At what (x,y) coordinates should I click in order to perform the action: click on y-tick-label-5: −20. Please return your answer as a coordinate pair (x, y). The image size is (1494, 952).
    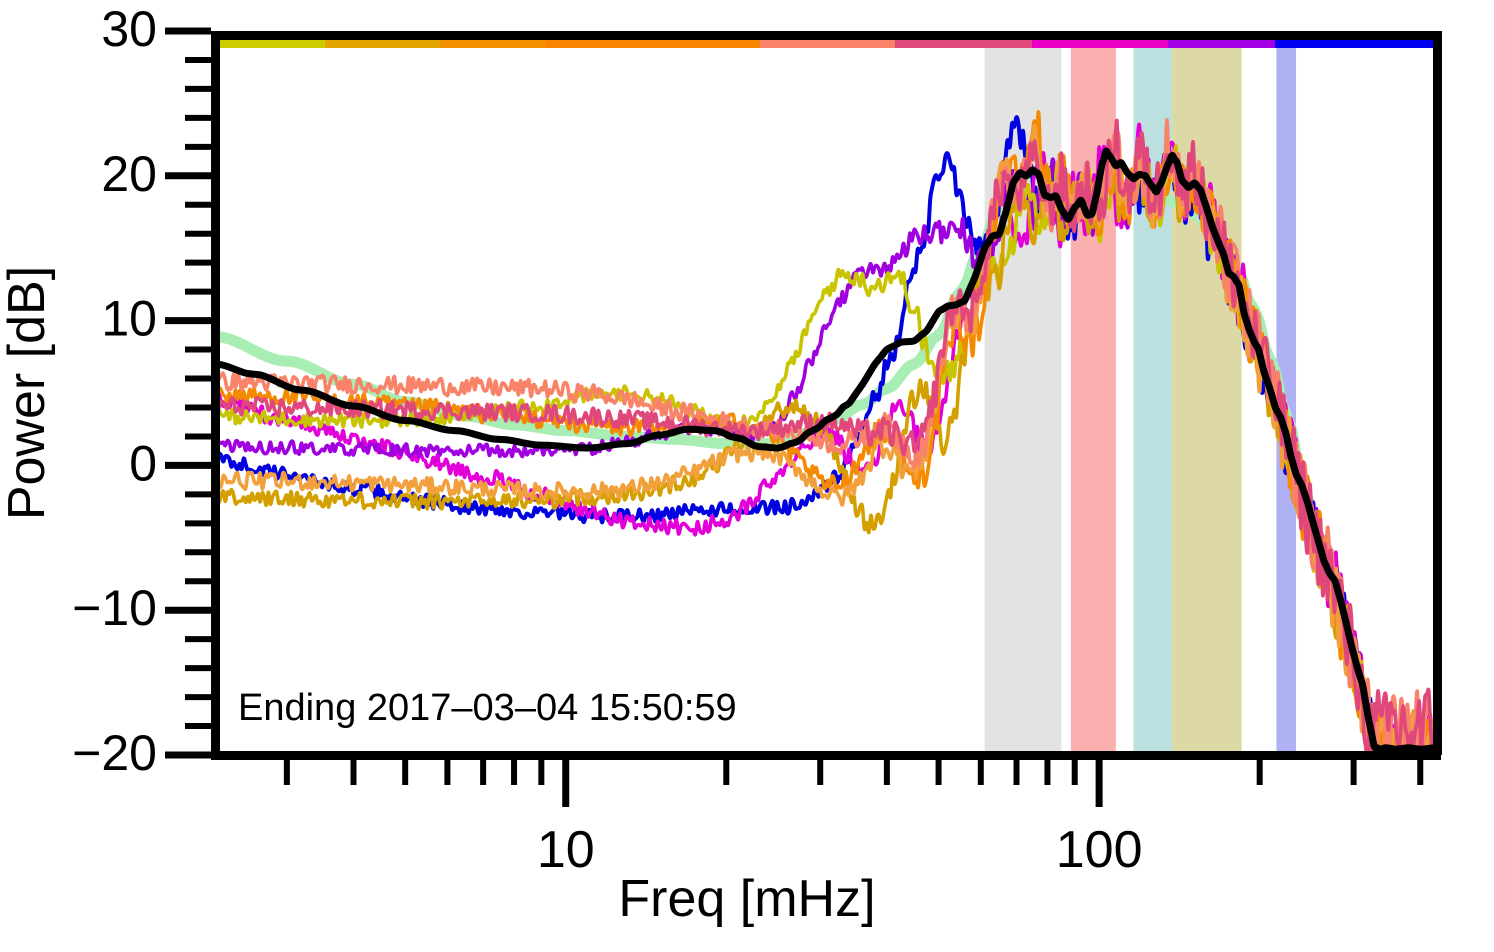
    Looking at the image, I should click on (114, 753).